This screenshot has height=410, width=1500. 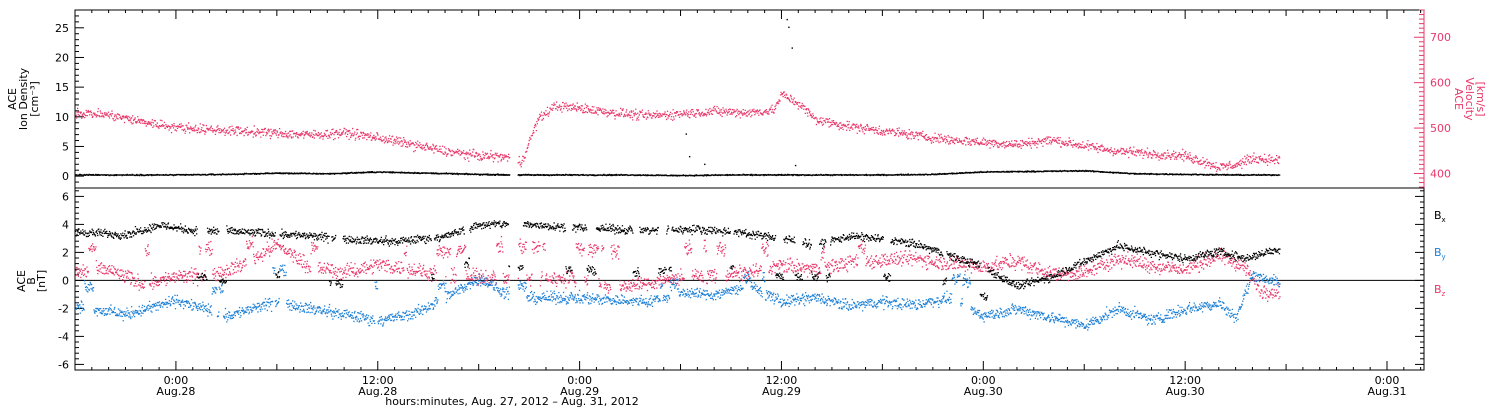 I want to click on density-axis-label: [cm⁻³], so click(x=34, y=99).